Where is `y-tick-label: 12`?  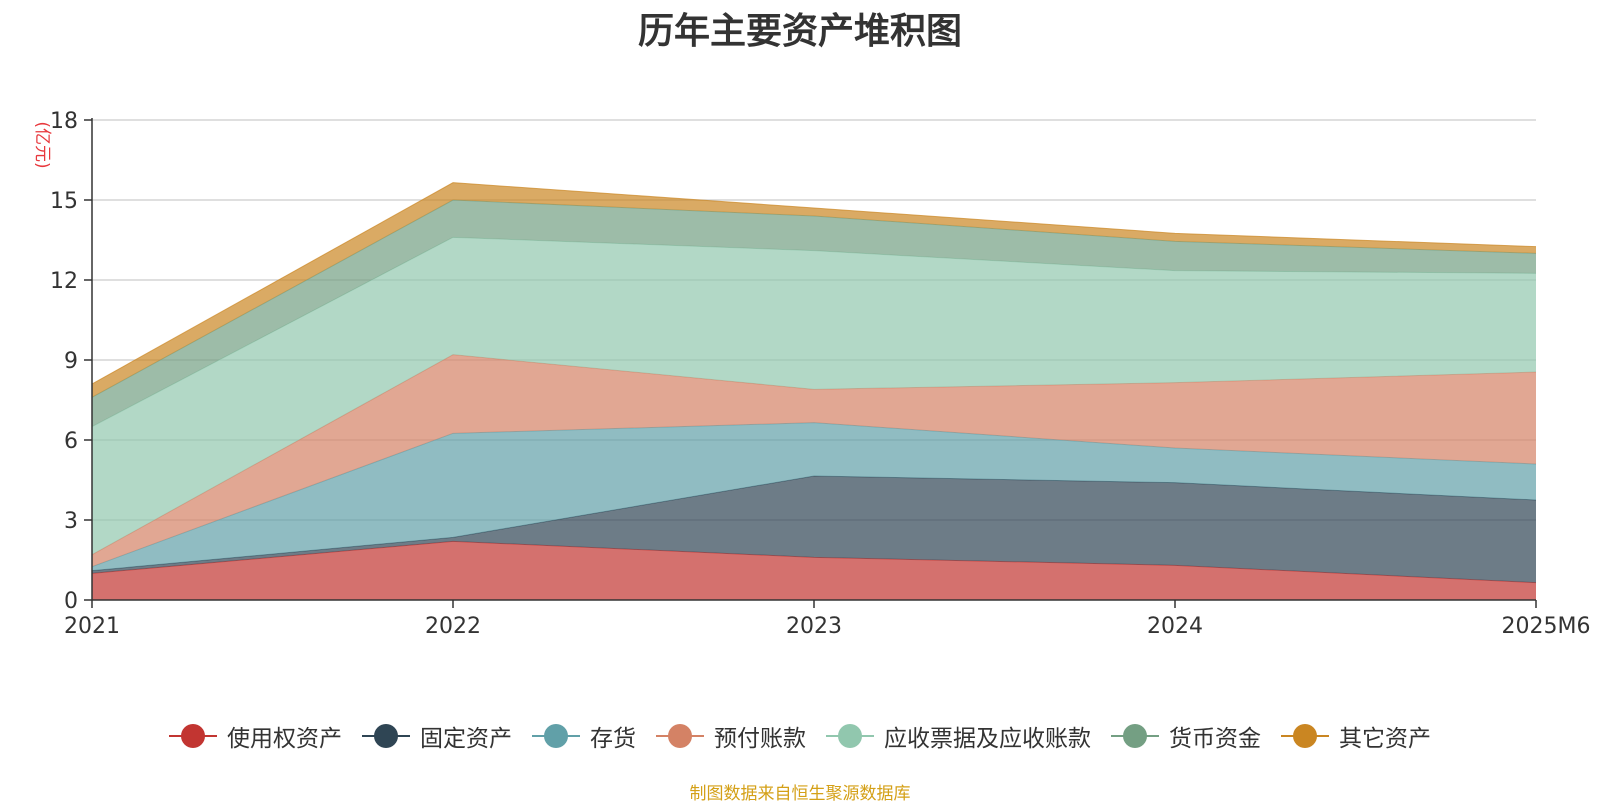
y-tick-label: 12 is located at coordinates (64, 281).